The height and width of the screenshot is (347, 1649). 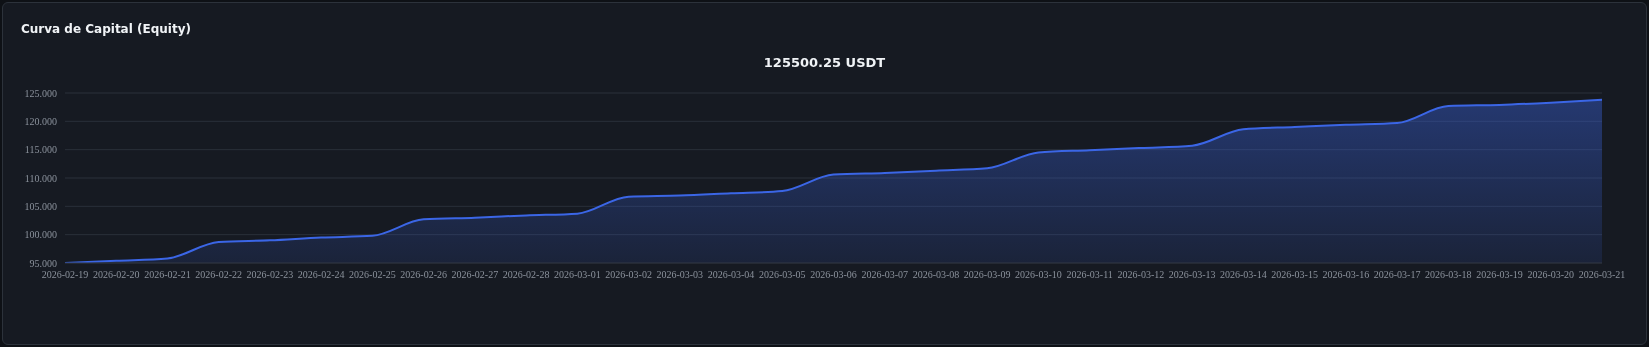 What do you see at coordinates (106, 29) in the screenshot?
I see `chart-title: Curva de Capital (Equity)` at bounding box center [106, 29].